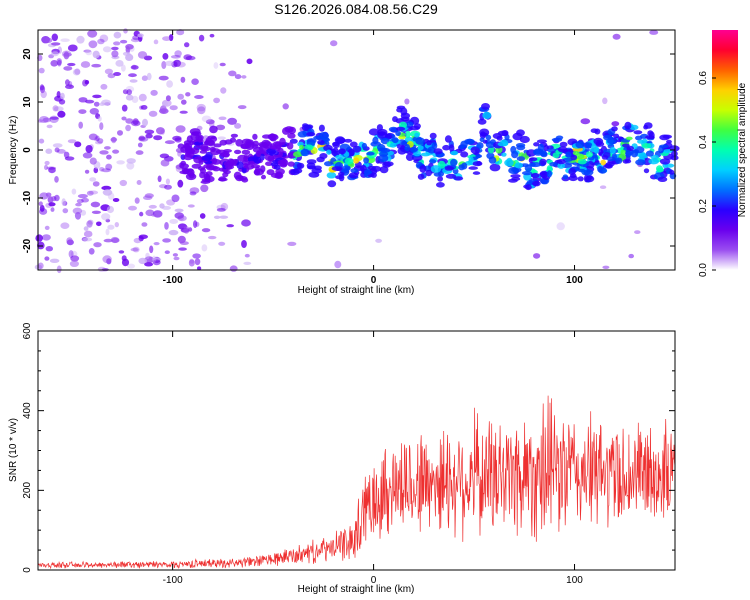 The height and width of the screenshot is (600, 750). What do you see at coordinates (725, 150) in the screenshot?
I see `colorbar-gradient` at bounding box center [725, 150].